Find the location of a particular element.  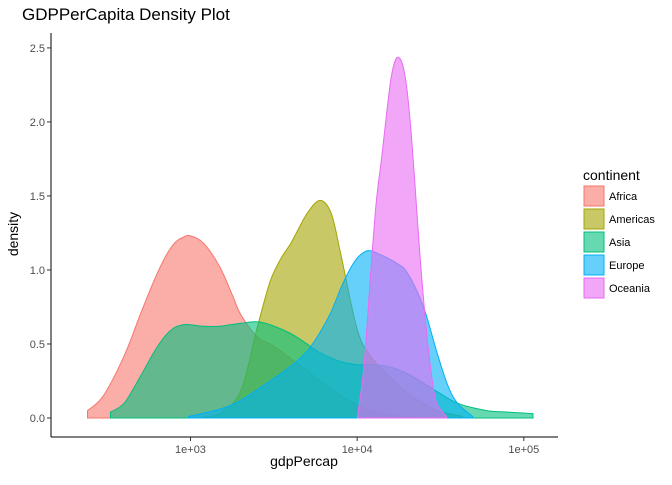

legend-swatch-europe is located at coordinates (594, 265).